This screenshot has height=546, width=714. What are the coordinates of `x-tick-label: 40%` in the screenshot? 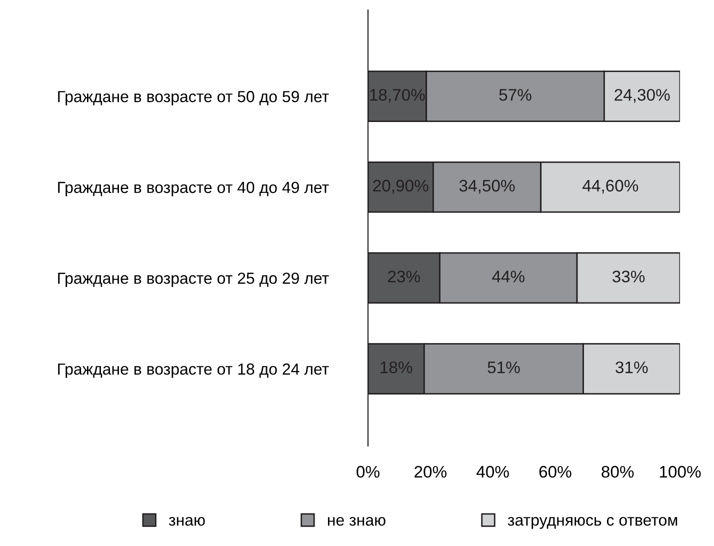 It's located at (492, 472).